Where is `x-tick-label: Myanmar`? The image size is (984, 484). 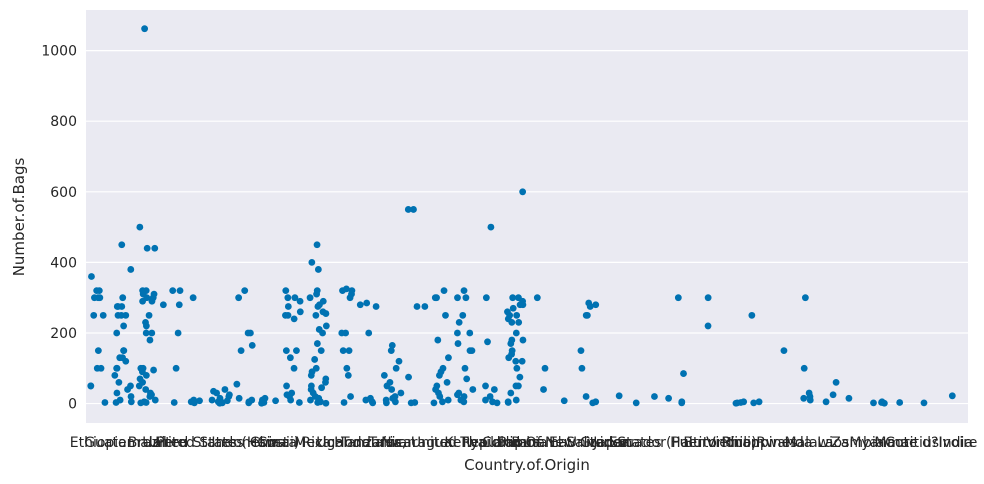
x-tick-label: Myanmar is located at coordinates (882, 443).